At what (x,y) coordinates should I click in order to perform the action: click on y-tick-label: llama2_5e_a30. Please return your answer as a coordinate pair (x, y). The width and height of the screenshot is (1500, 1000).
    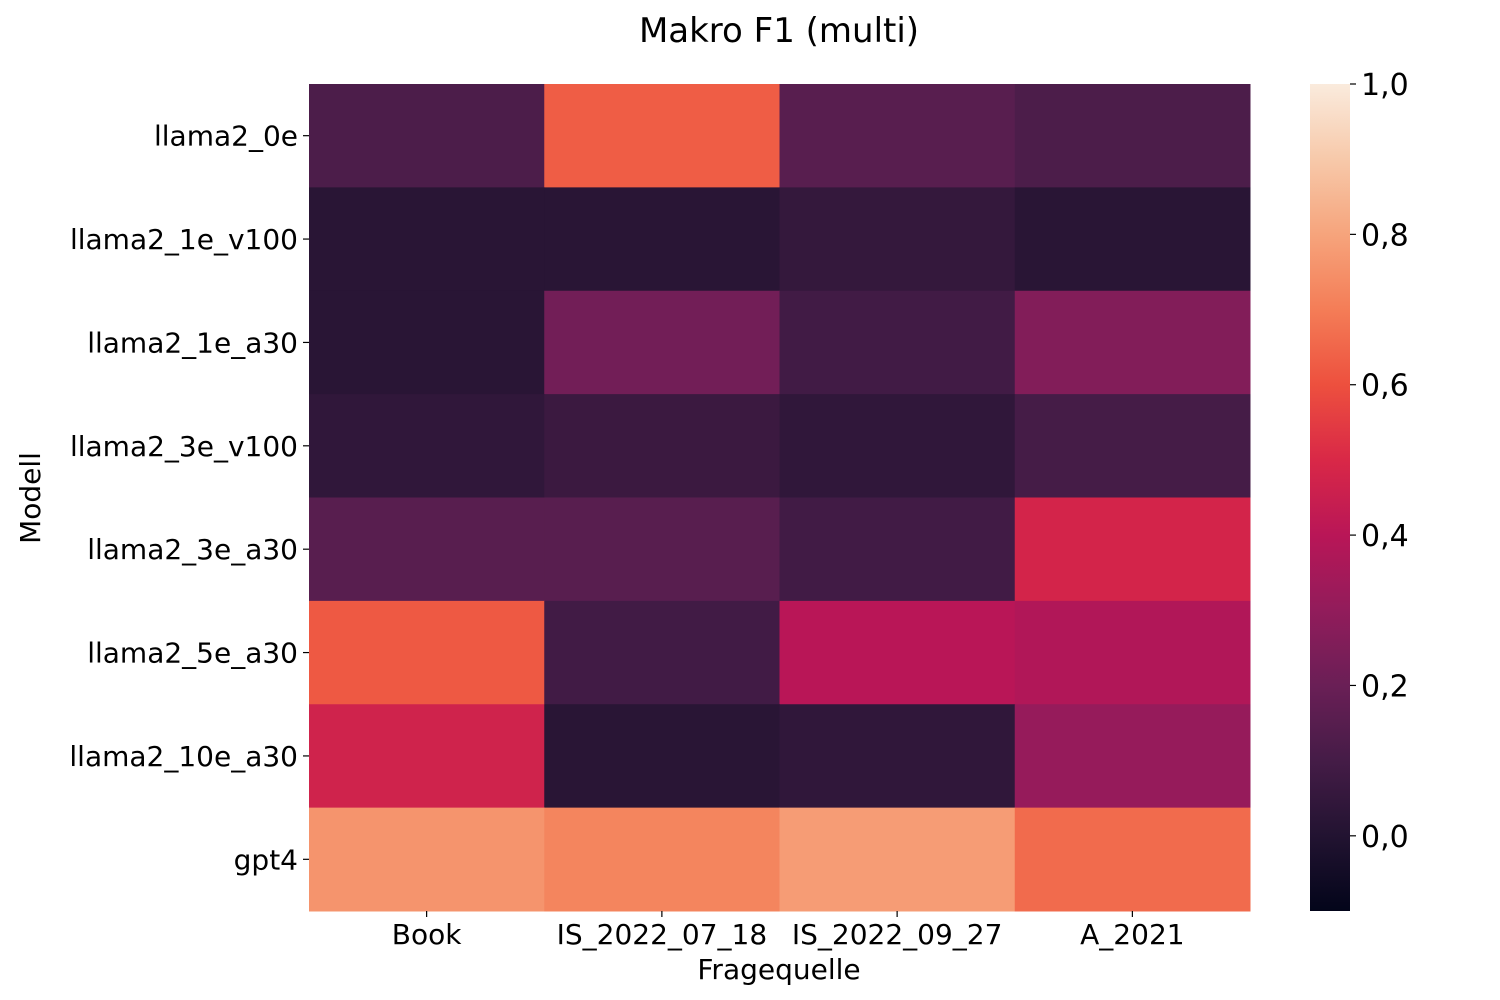
    Looking at the image, I should click on (192, 653).